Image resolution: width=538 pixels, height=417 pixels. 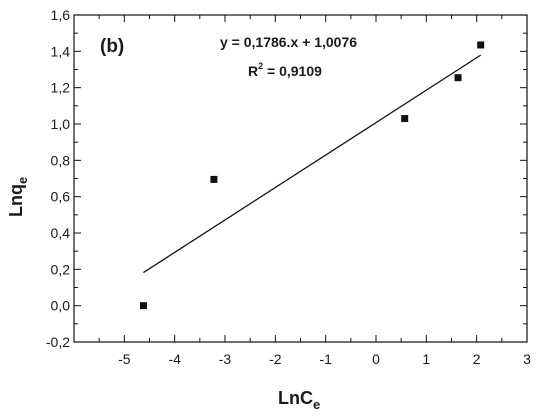 I want to click on x-tick-label: -1, so click(x=325, y=359).